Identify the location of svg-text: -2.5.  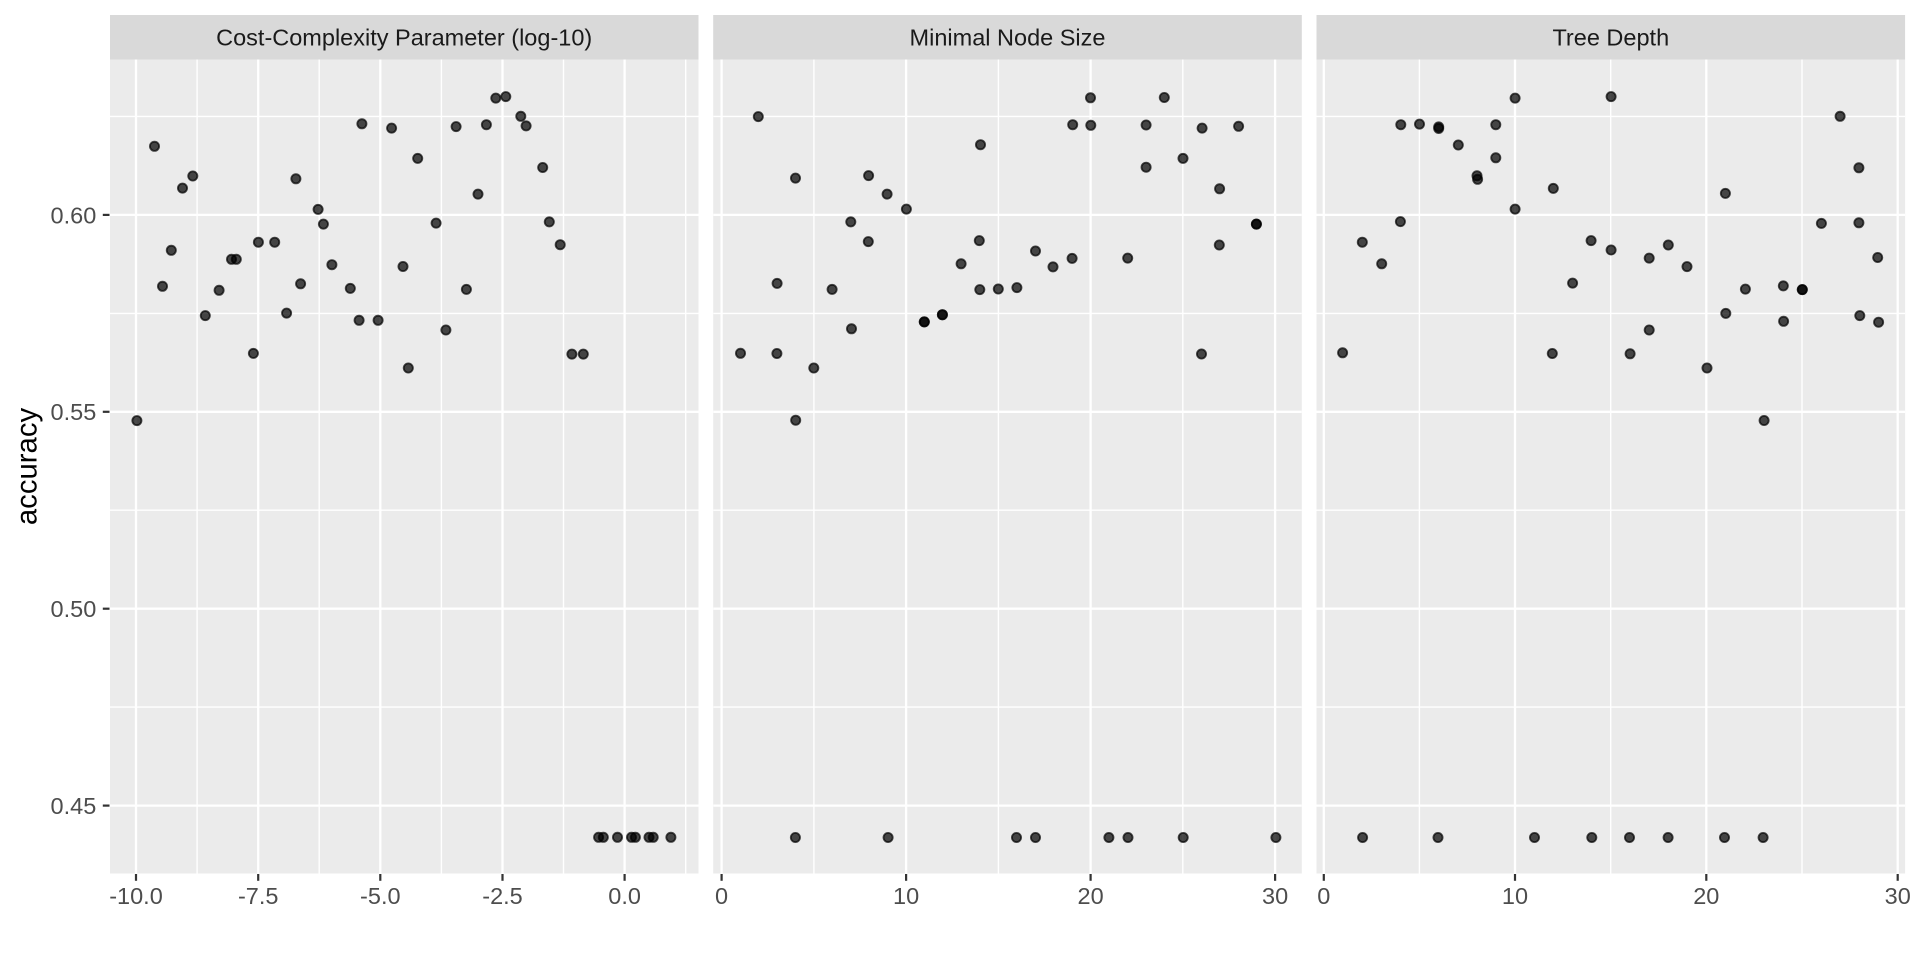
(502, 896).